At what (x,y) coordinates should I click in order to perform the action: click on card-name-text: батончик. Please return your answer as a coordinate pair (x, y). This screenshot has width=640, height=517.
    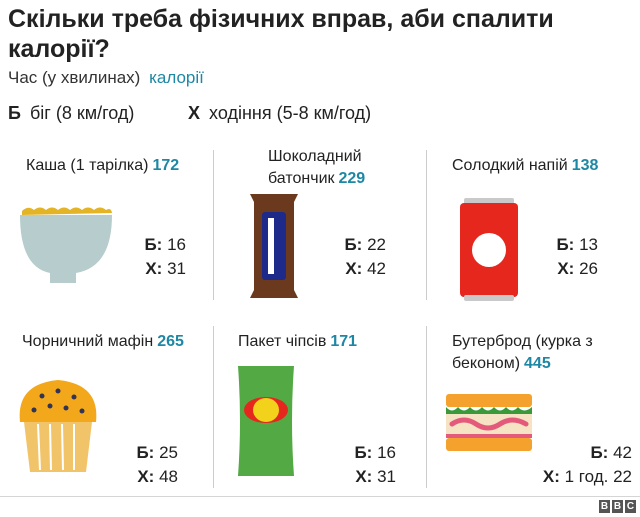
    Looking at the image, I should click on (301, 178).